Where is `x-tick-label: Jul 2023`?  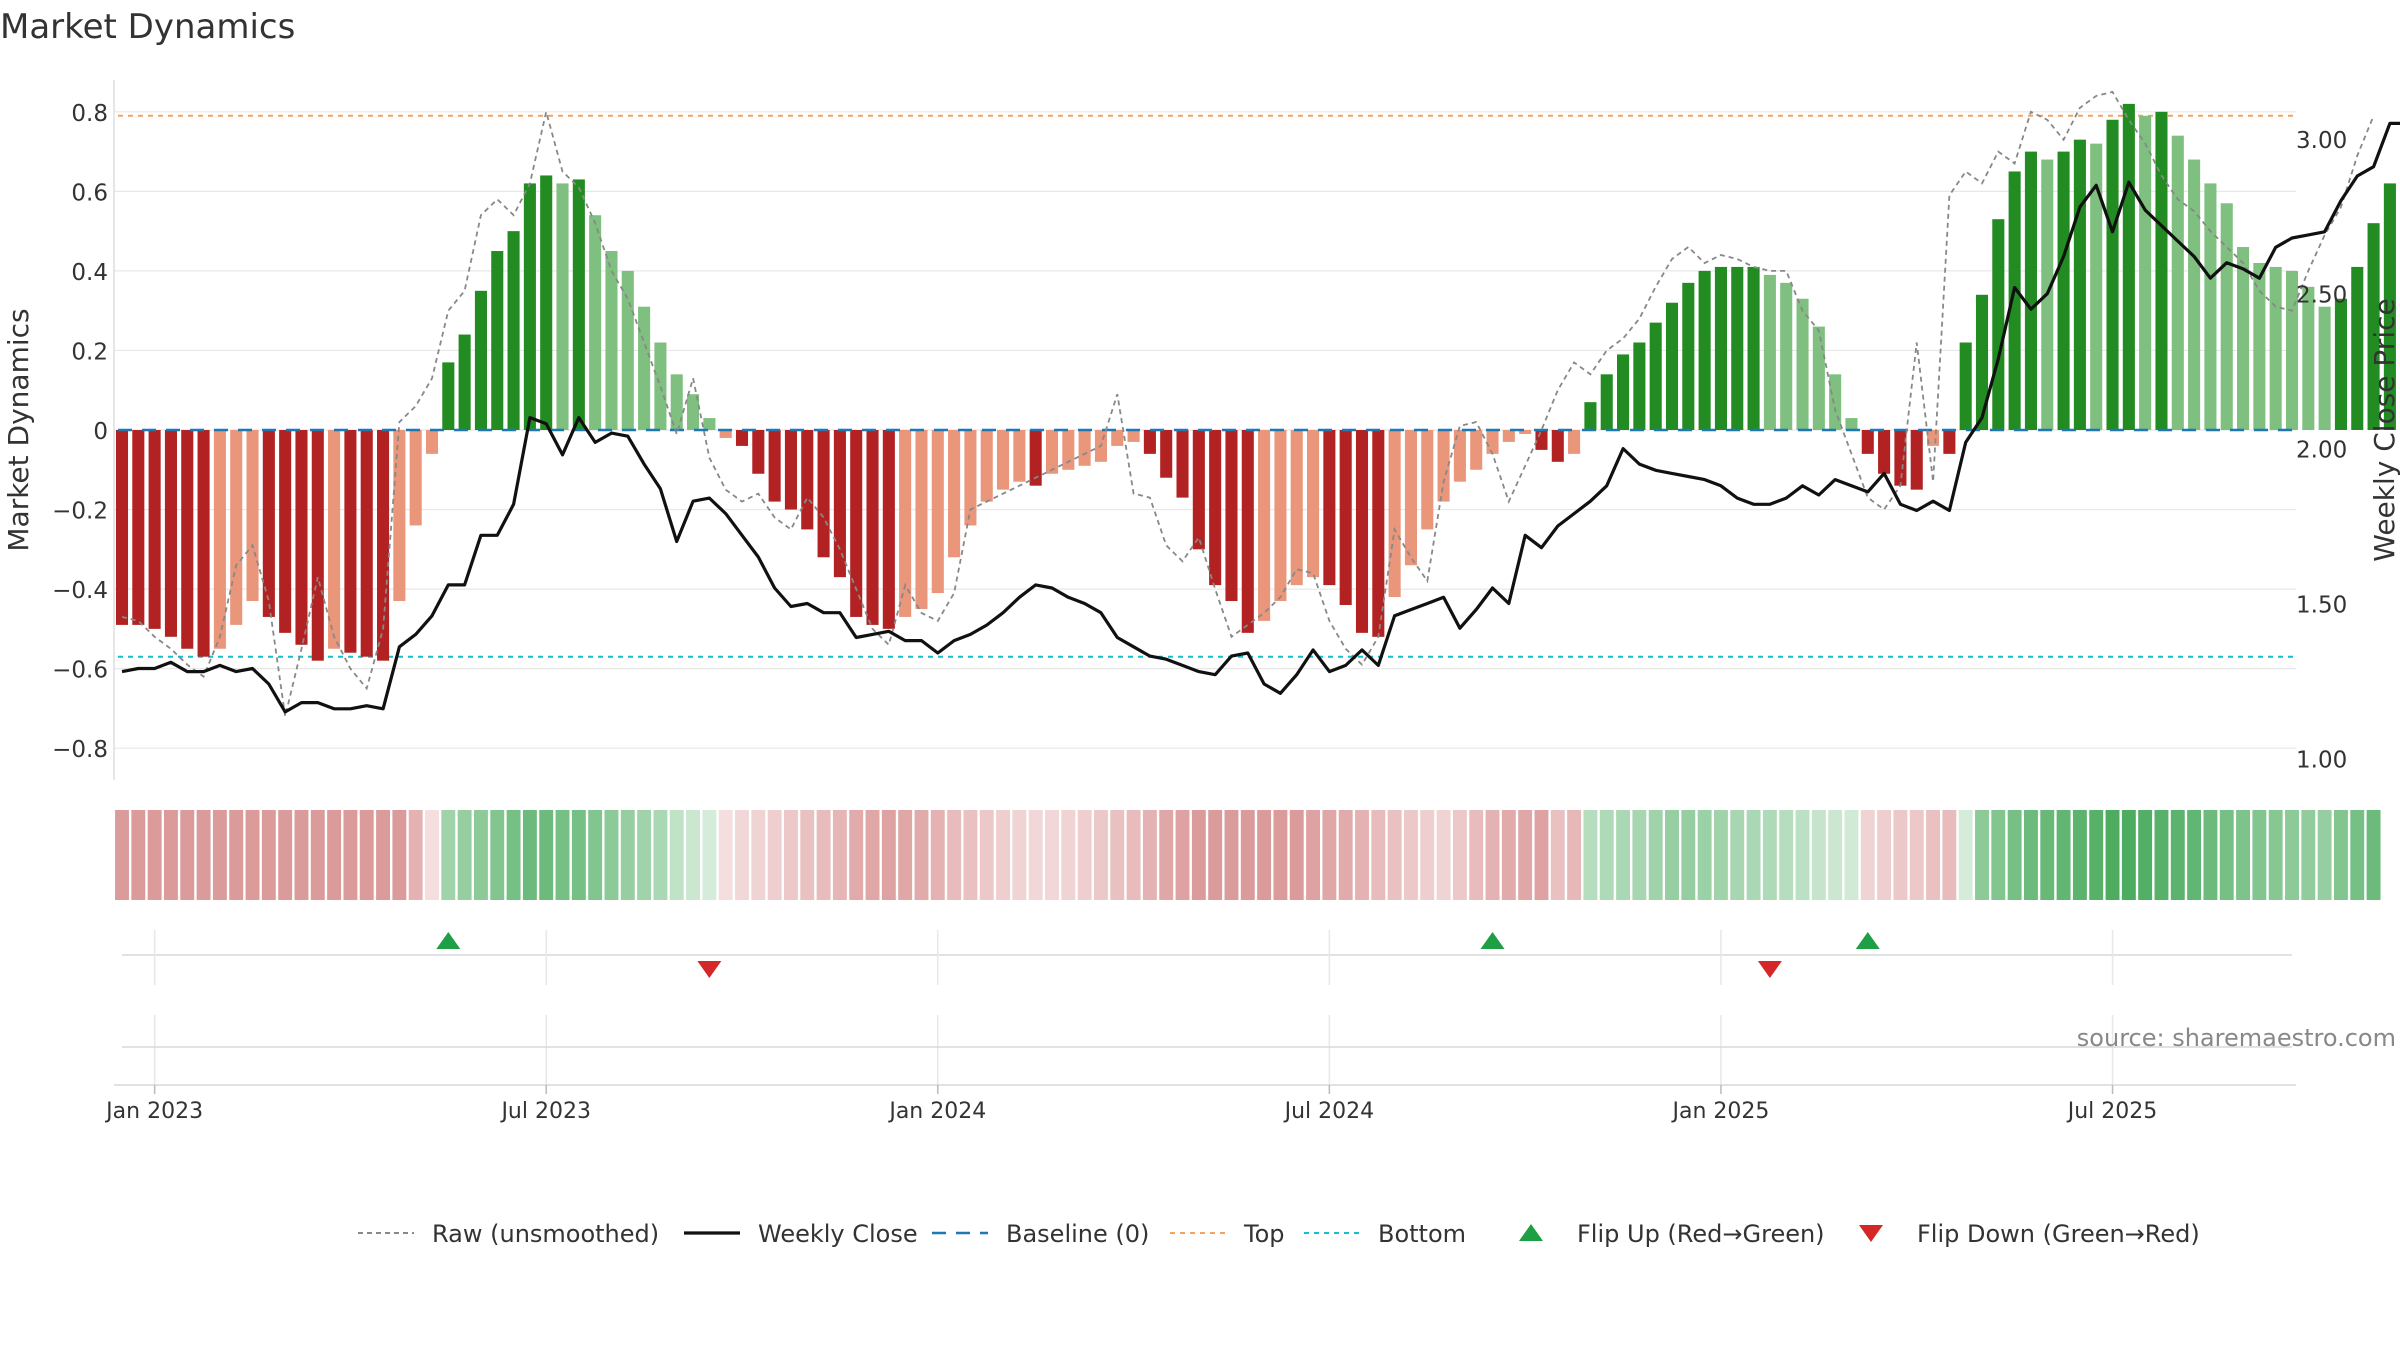
x-tick-label: Jul 2023 is located at coordinates (545, 1111).